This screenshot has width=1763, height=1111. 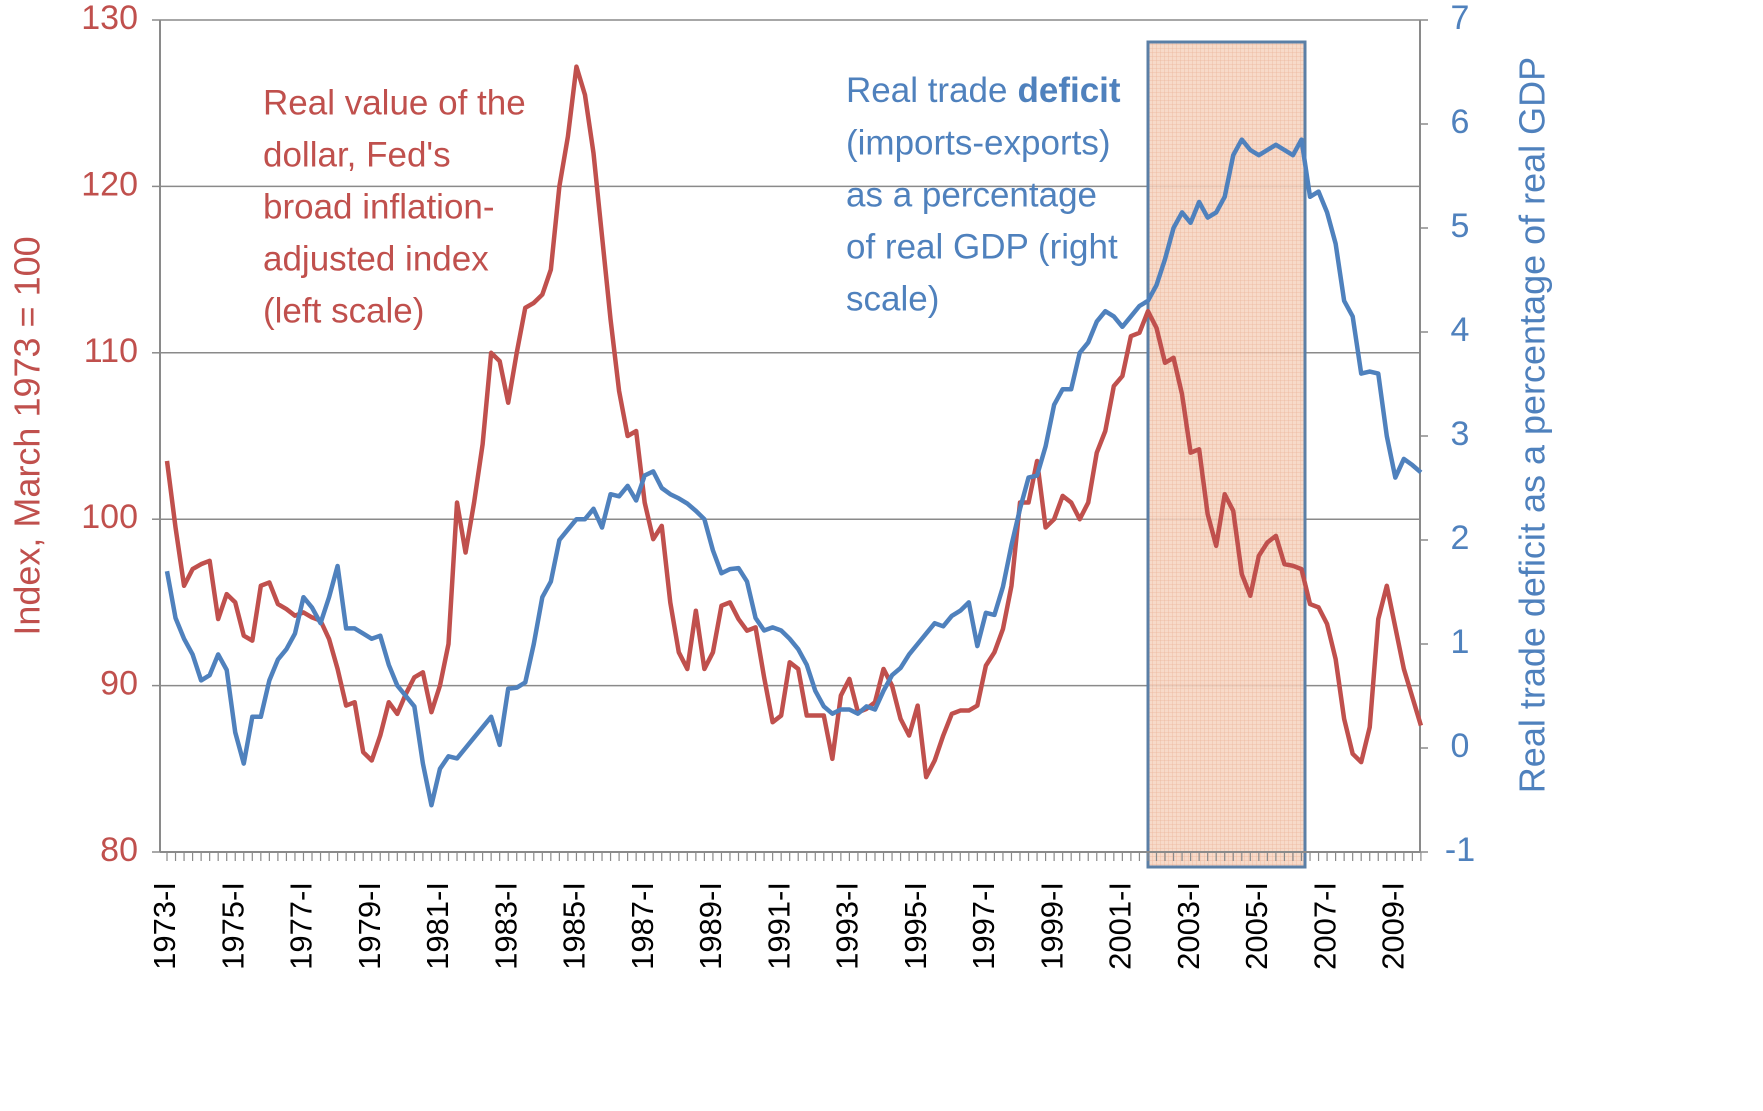 What do you see at coordinates (1226, 454) in the screenshot?
I see `highlight-region` at bounding box center [1226, 454].